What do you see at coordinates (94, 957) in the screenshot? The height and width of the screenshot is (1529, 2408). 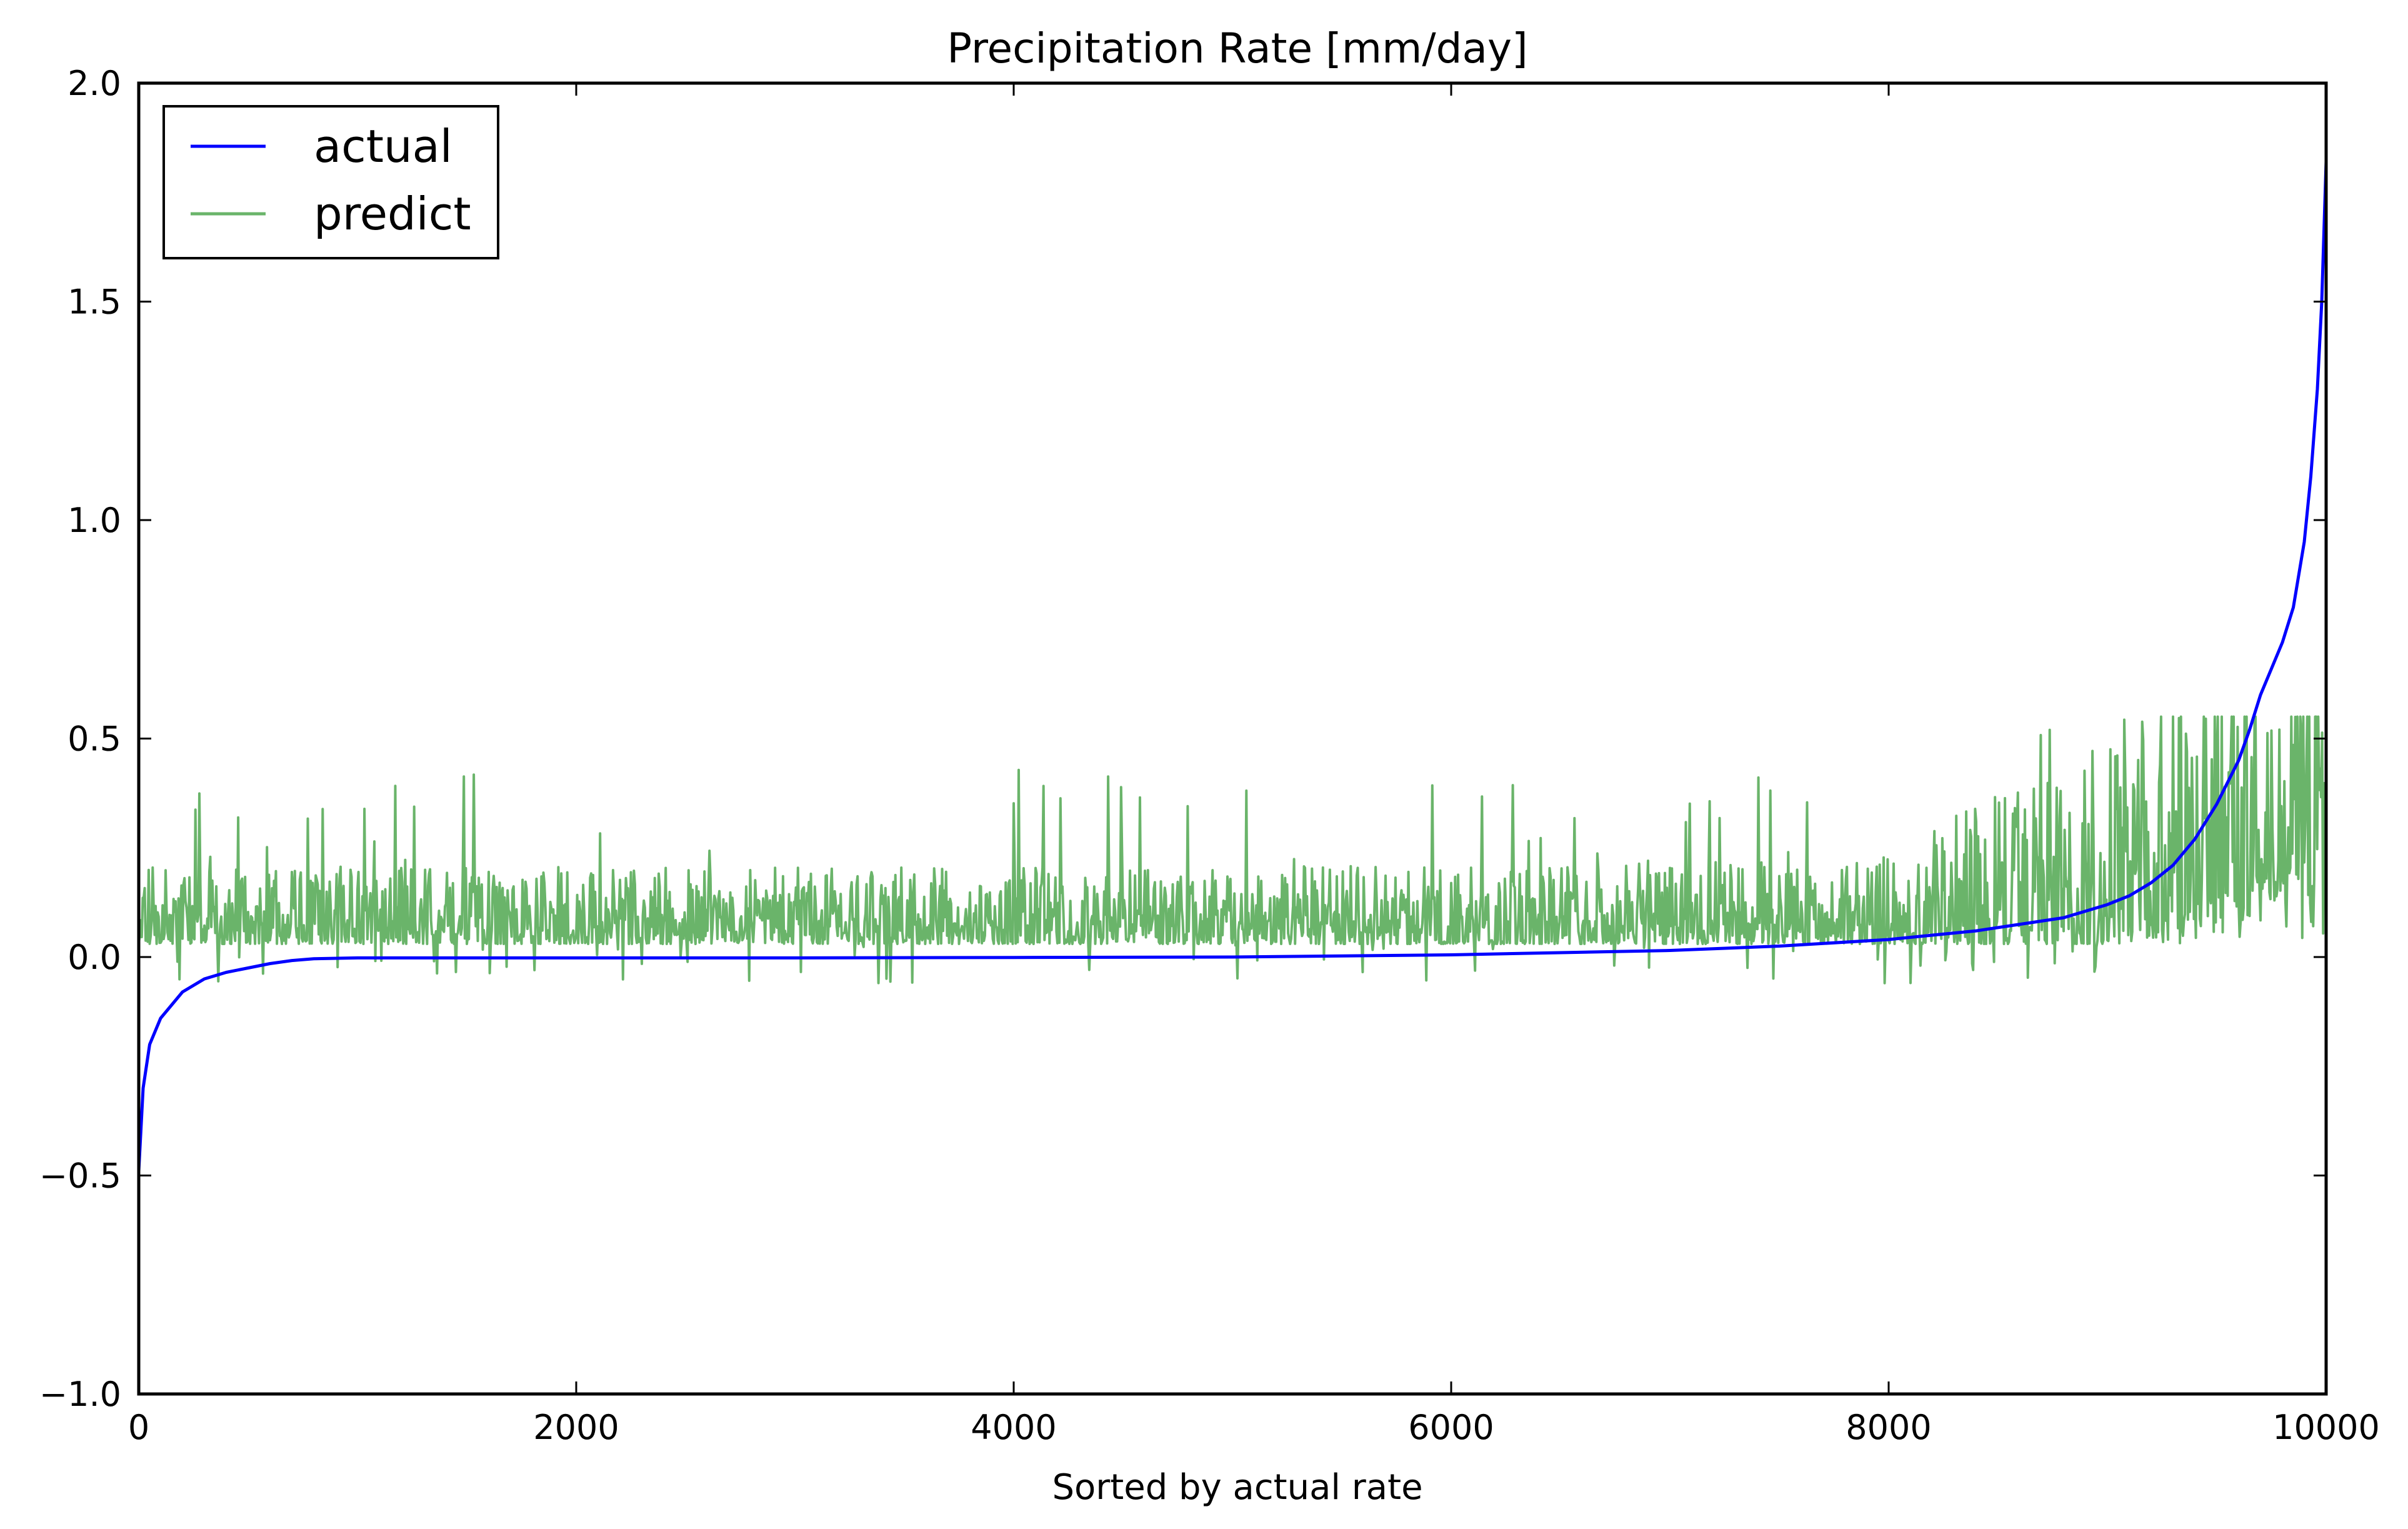 I see `y-tick-label: 0.0` at bounding box center [94, 957].